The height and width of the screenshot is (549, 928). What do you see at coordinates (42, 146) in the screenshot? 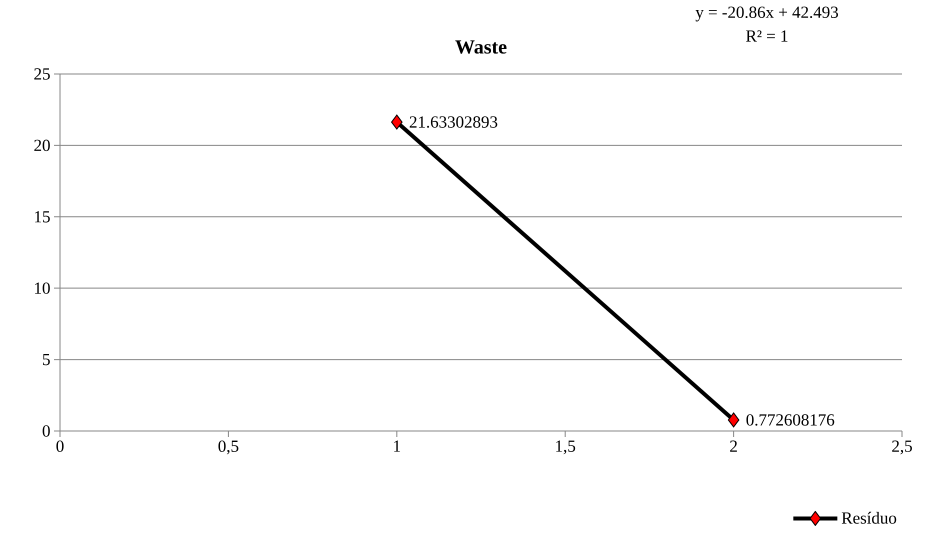
I see `y-tick-label: 20` at bounding box center [42, 146].